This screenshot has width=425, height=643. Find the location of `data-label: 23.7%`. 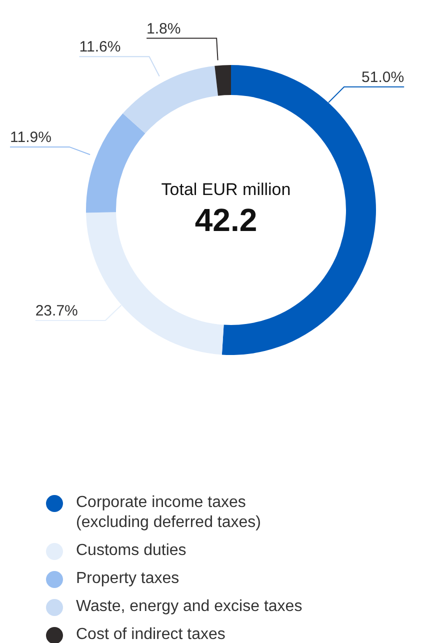

data-label: 23.7% is located at coordinates (56, 311).